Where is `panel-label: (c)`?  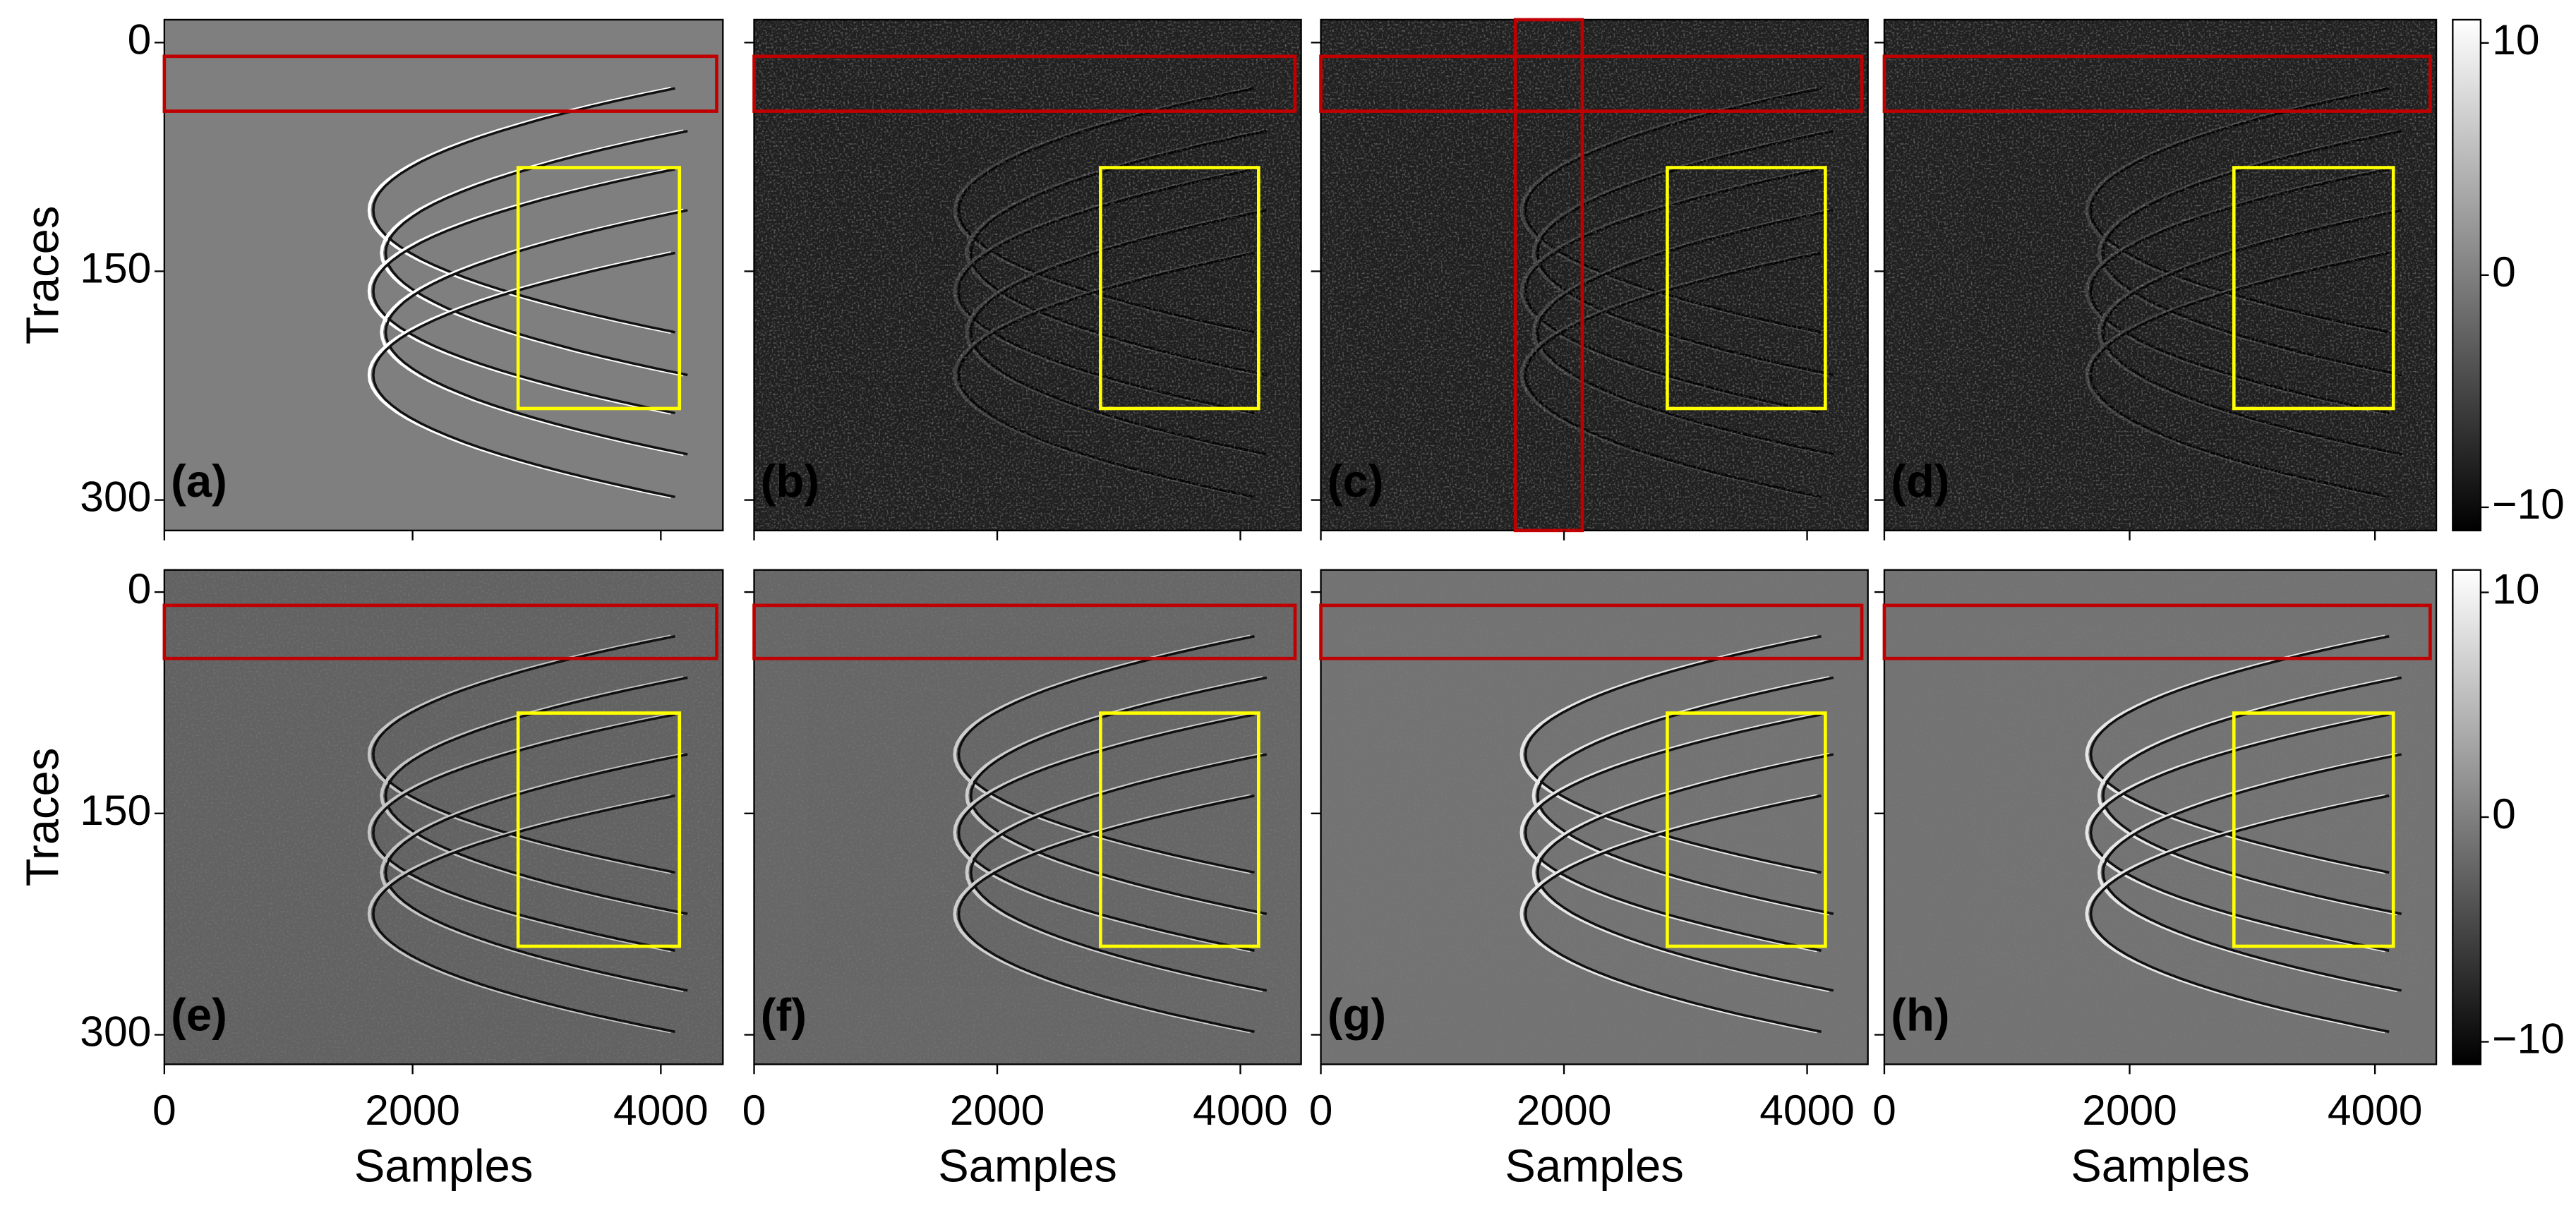 panel-label: (c) is located at coordinates (1356, 481).